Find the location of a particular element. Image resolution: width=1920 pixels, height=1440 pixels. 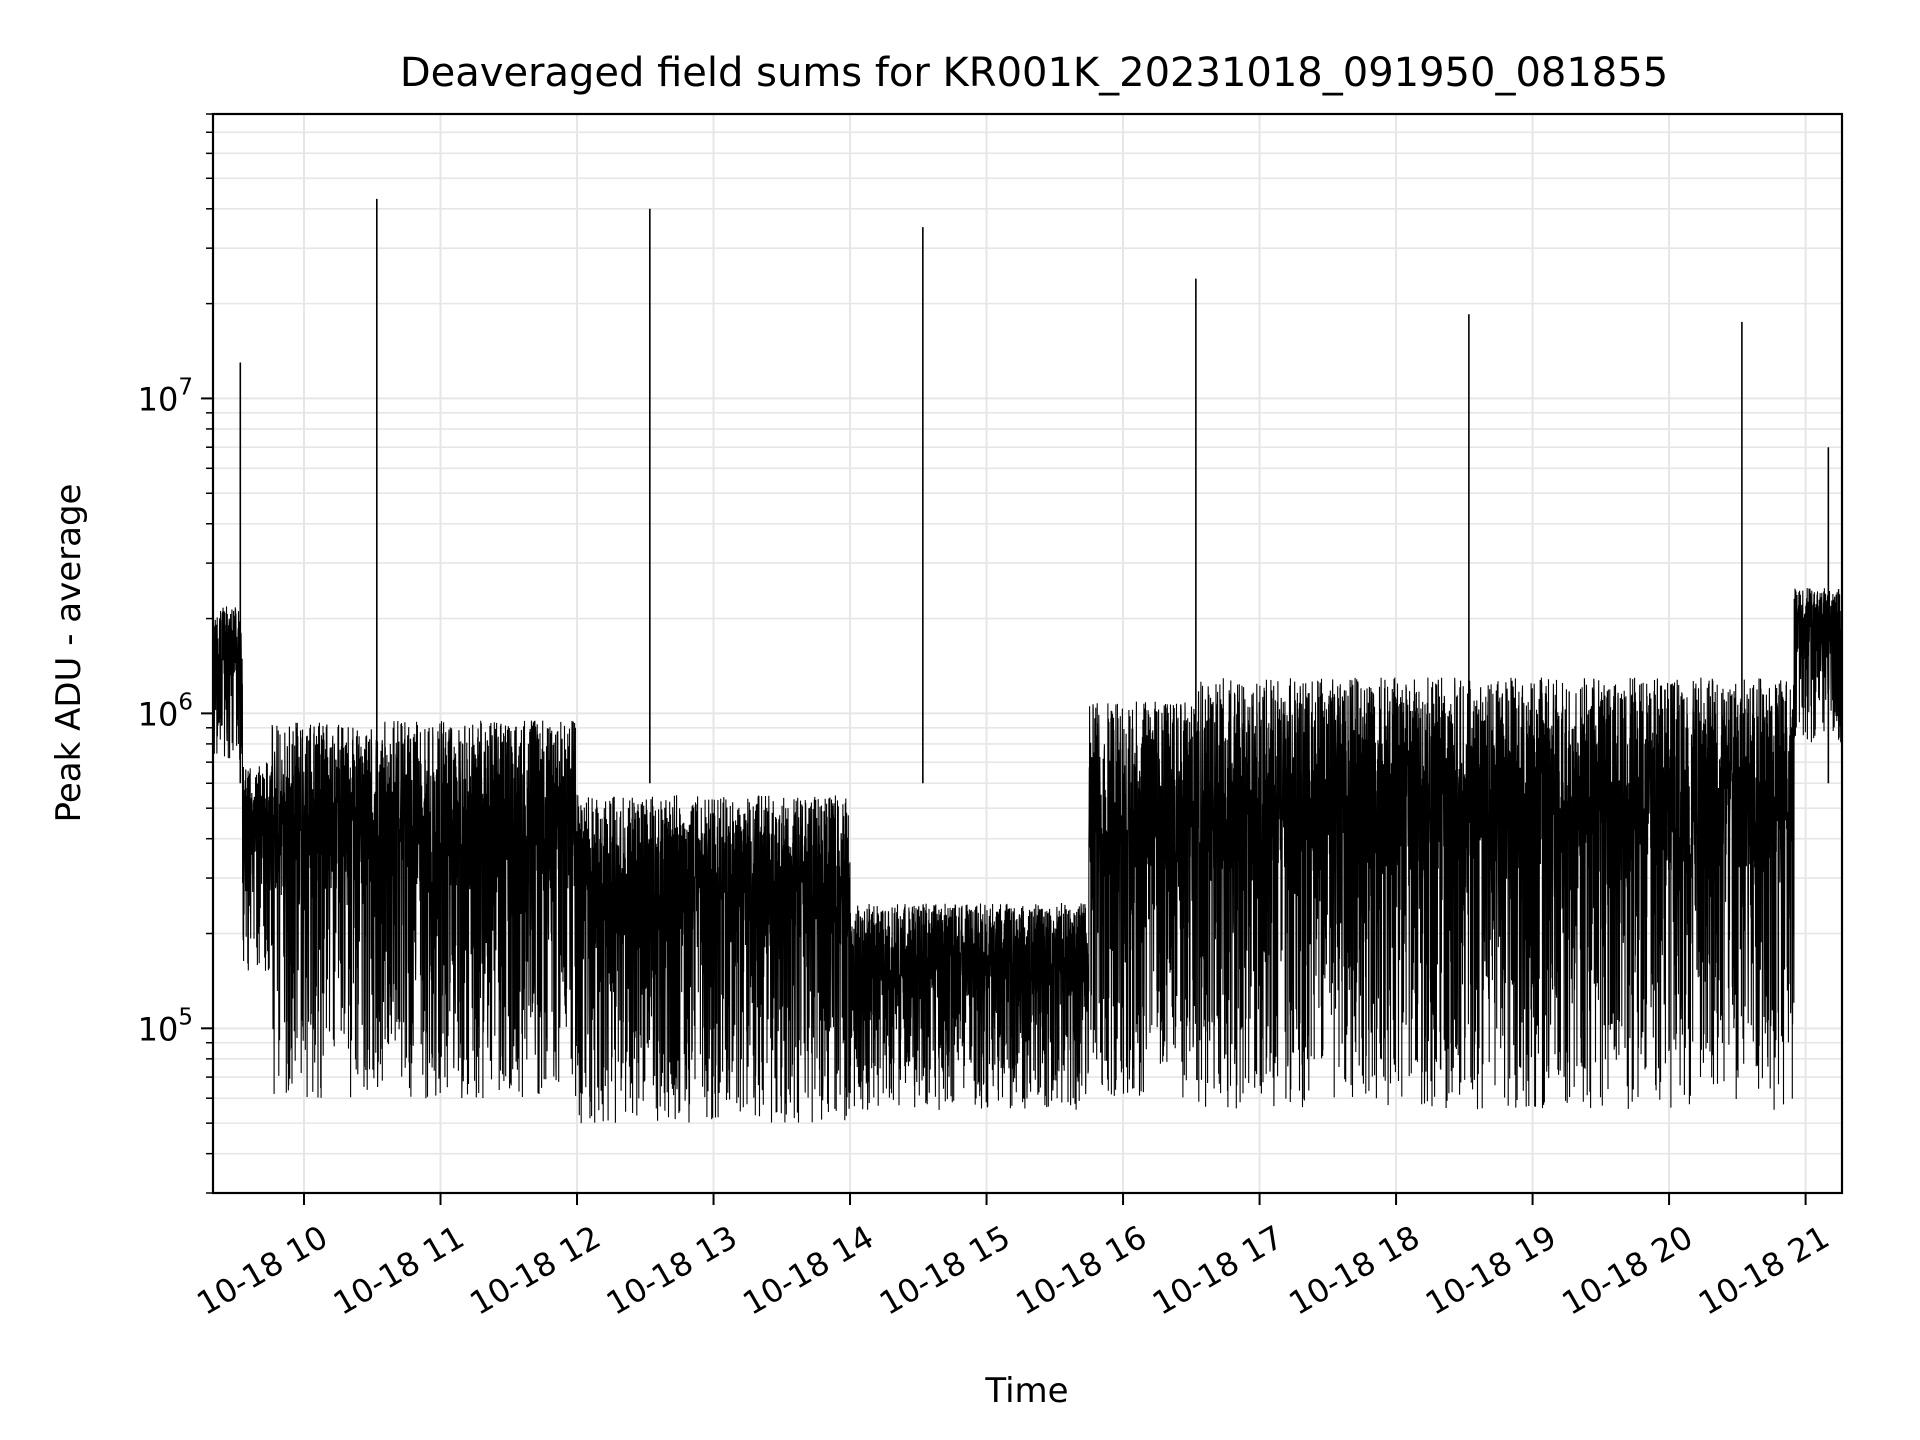

y-axis-label: Peak ADU - average is located at coordinates (69, 653).